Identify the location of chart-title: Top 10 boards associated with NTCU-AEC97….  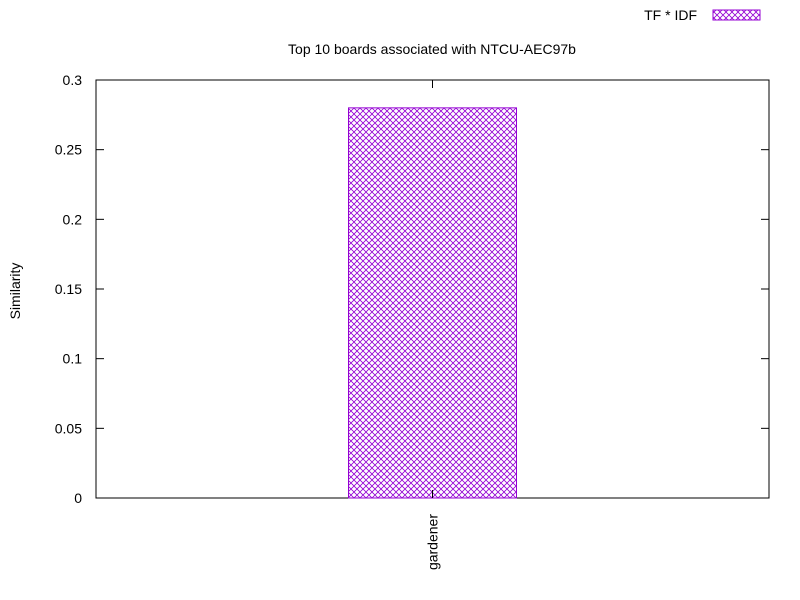
(432, 49).